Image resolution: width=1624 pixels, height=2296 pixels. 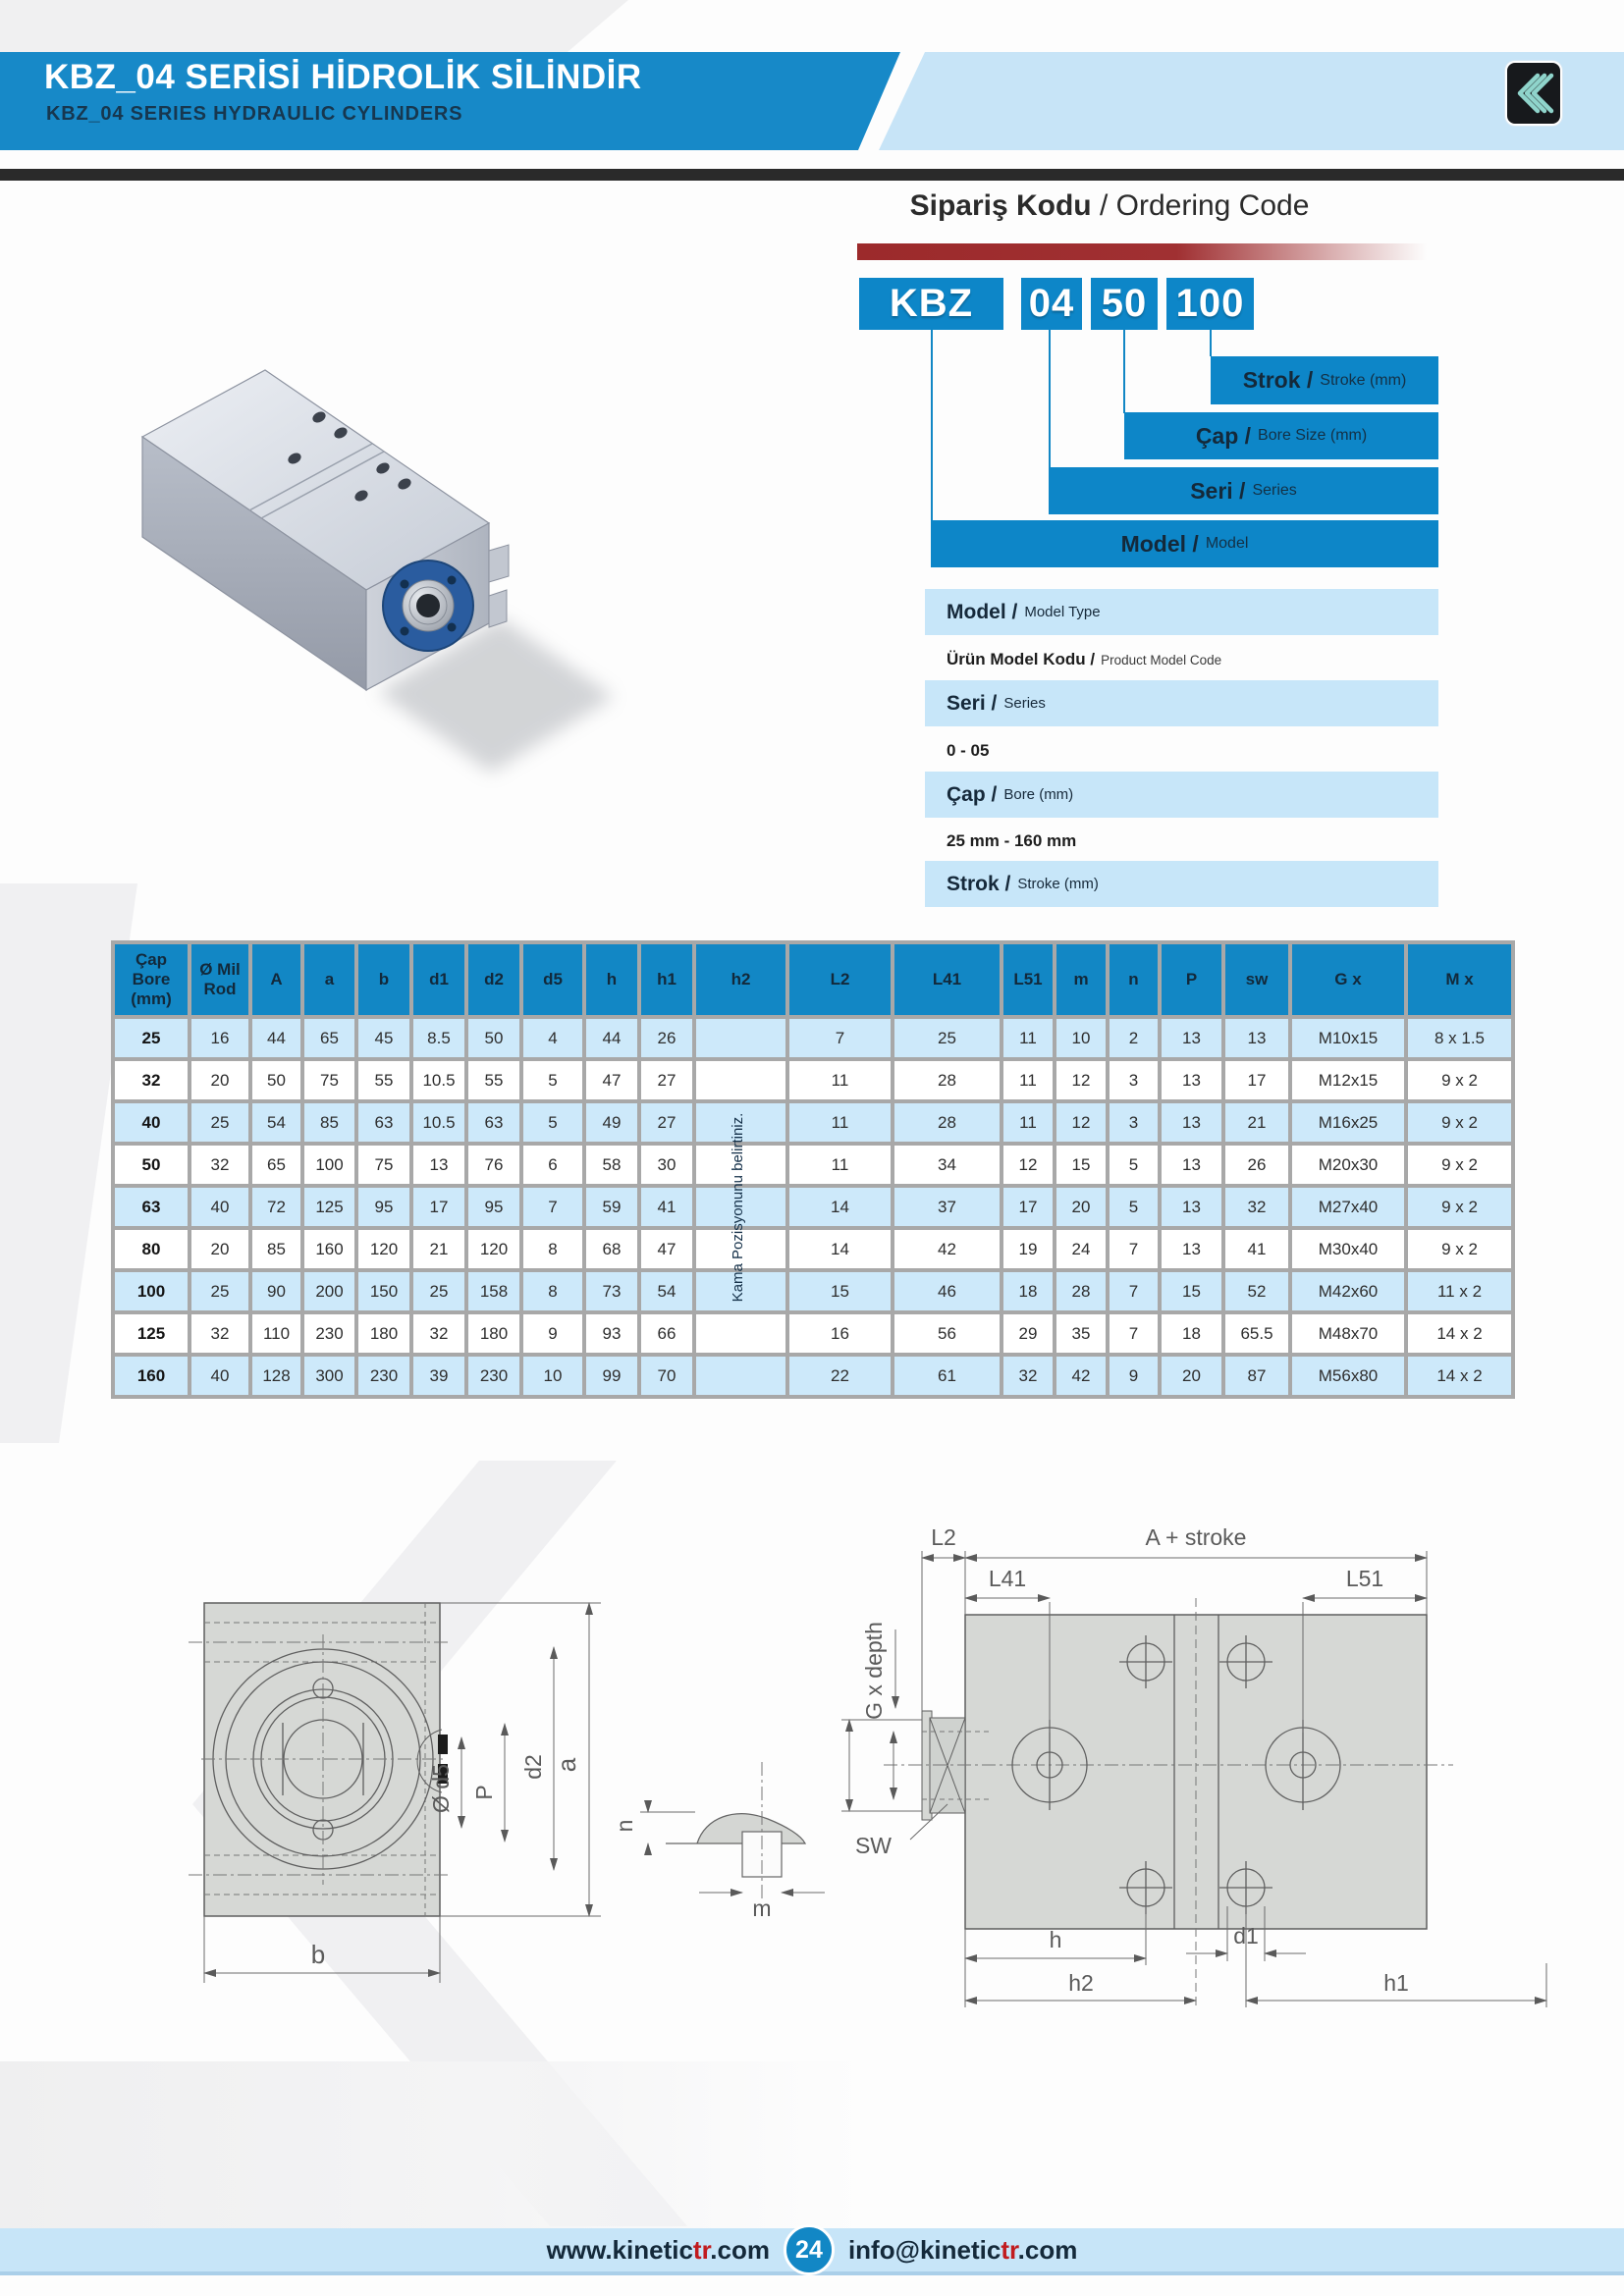 What do you see at coordinates (383, 1122) in the screenshot?
I see `table-cell: 63` at bounding box center [383, 1122].